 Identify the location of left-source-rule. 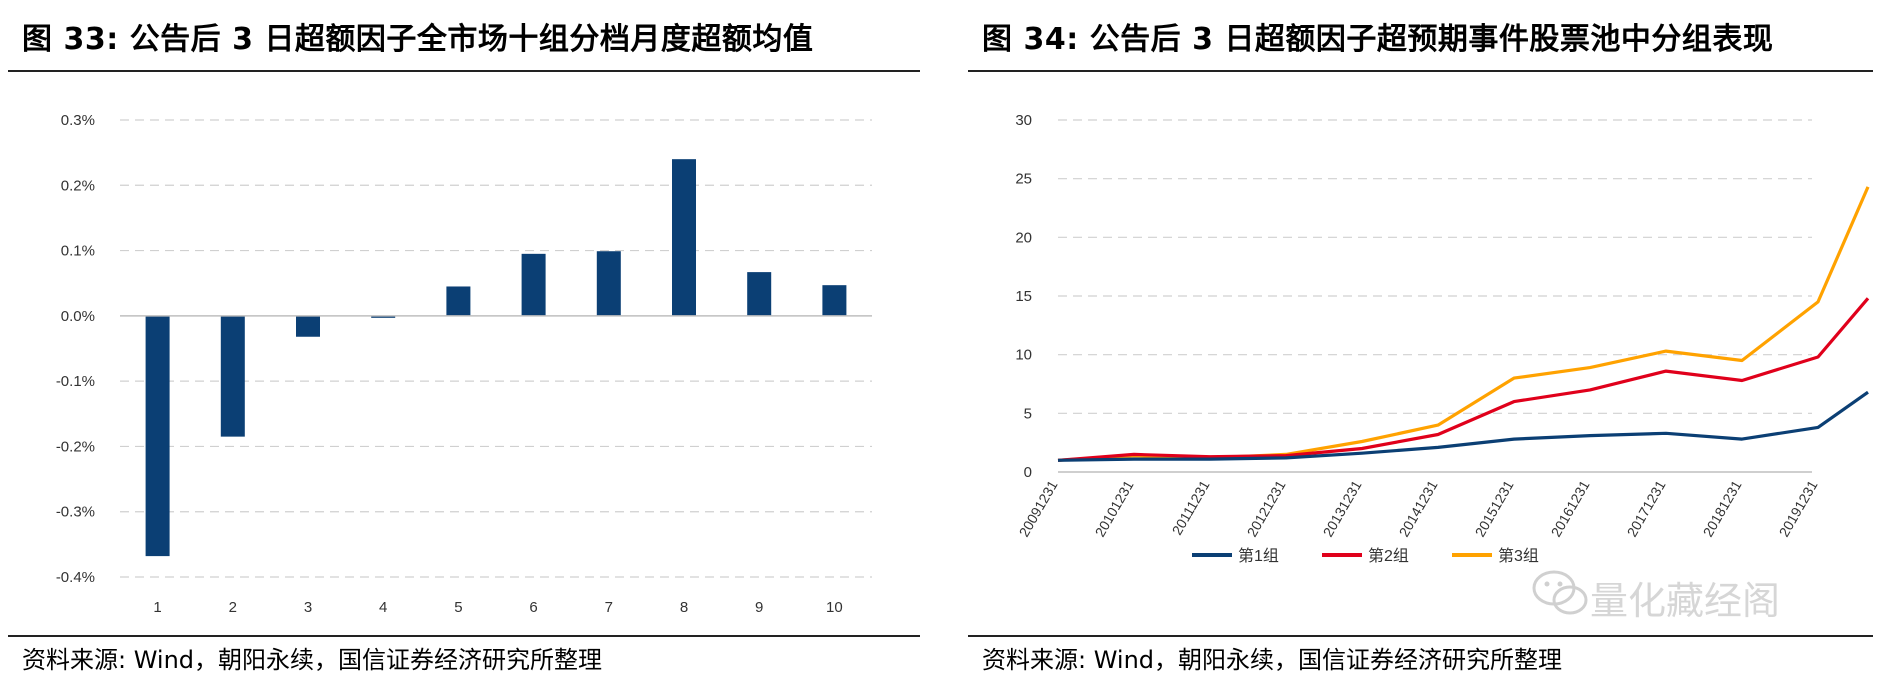
(464, 636).